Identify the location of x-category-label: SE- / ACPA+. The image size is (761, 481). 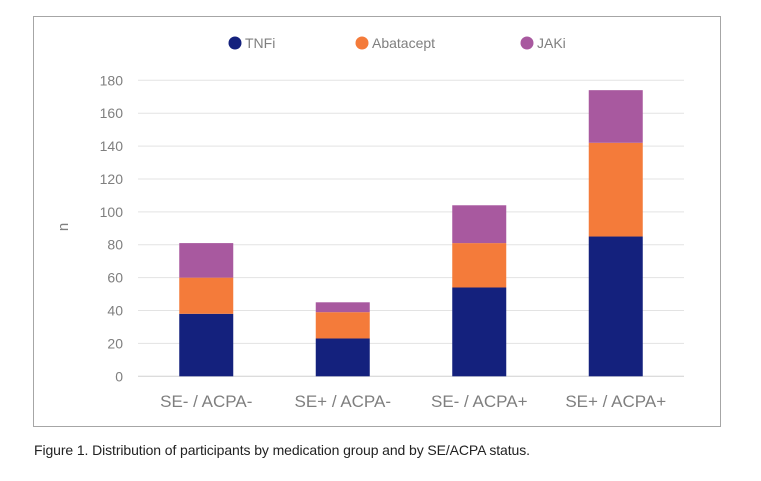
(479, 401).